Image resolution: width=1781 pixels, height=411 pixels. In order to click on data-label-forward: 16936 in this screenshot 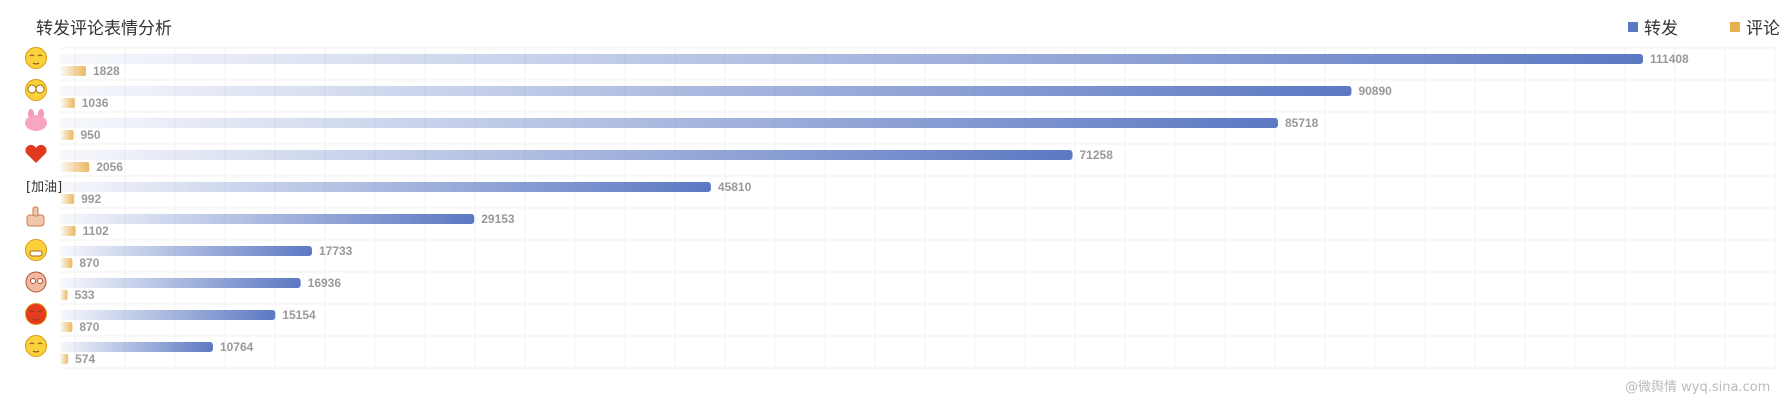, I will do `click(325, 283)`.